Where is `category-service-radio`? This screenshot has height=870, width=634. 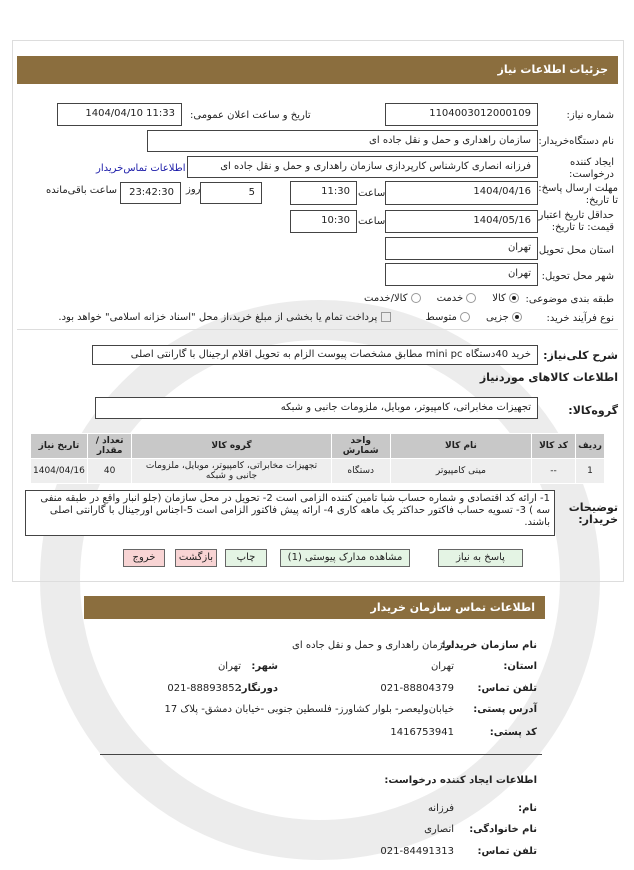 category-service-radio is located at coordinates (471, 298).